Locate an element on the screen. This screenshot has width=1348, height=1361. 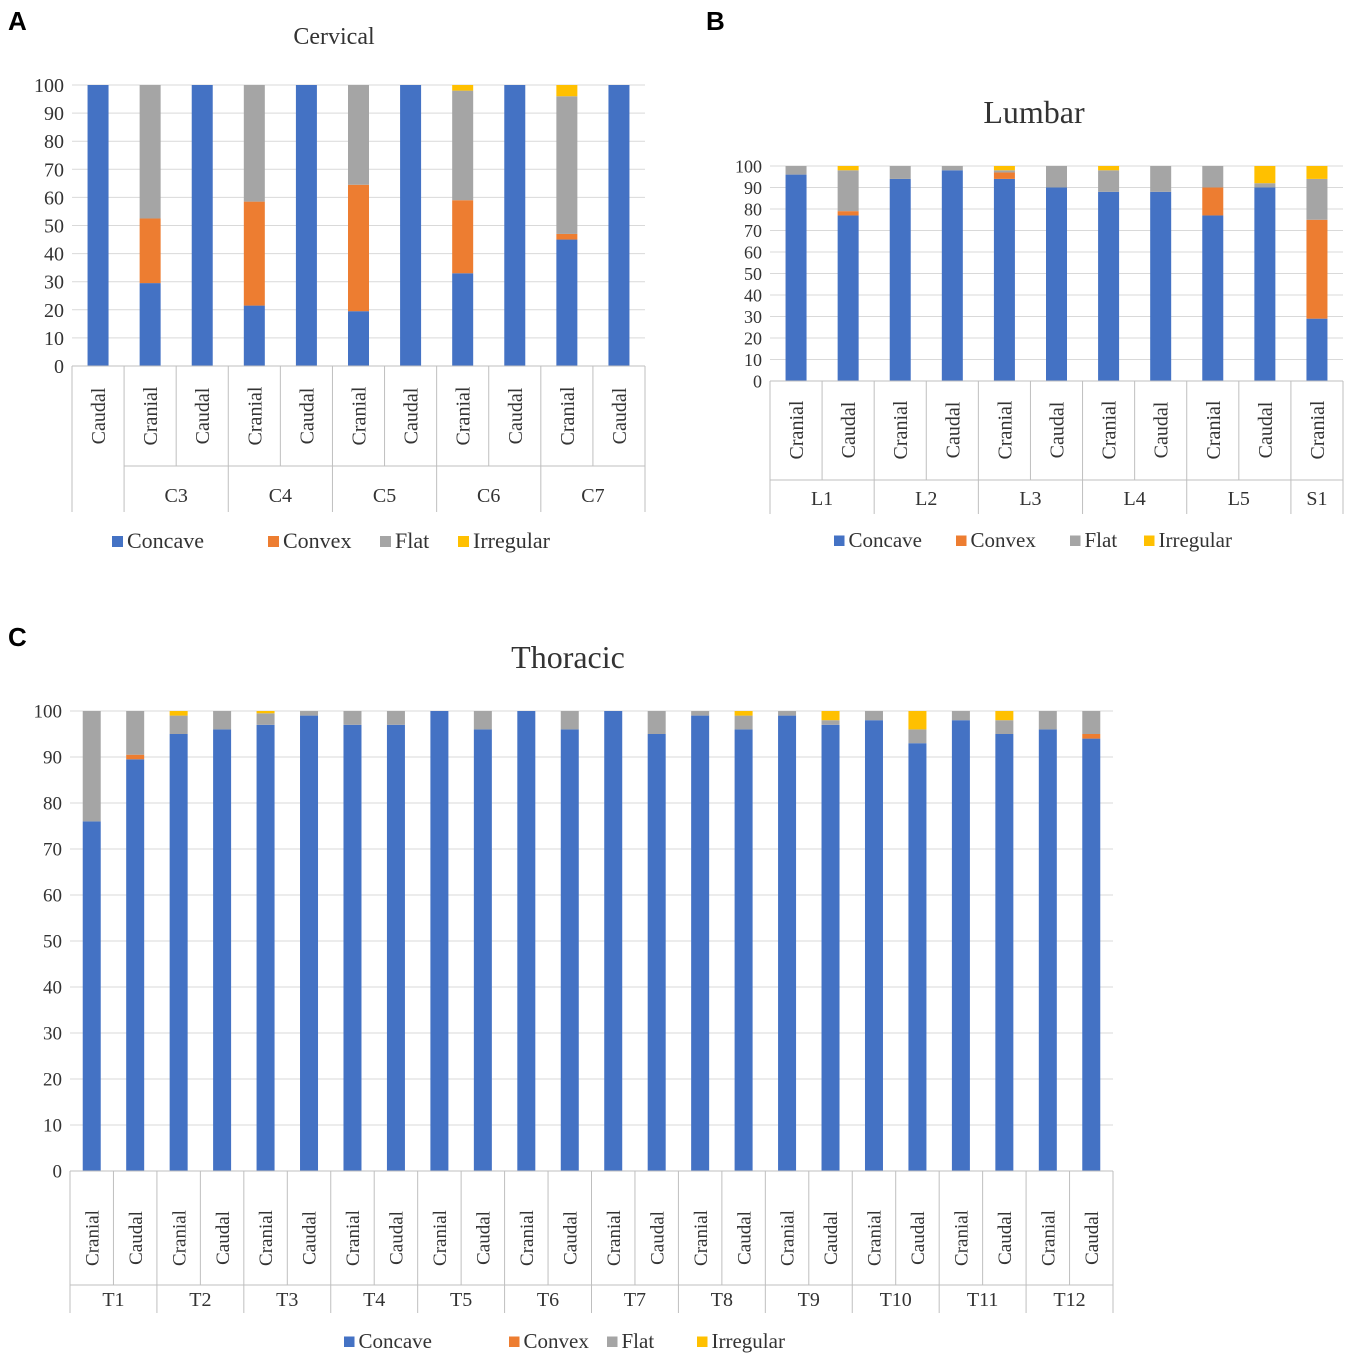
x-group-label: T10 is located at coordinates (896, 1300).